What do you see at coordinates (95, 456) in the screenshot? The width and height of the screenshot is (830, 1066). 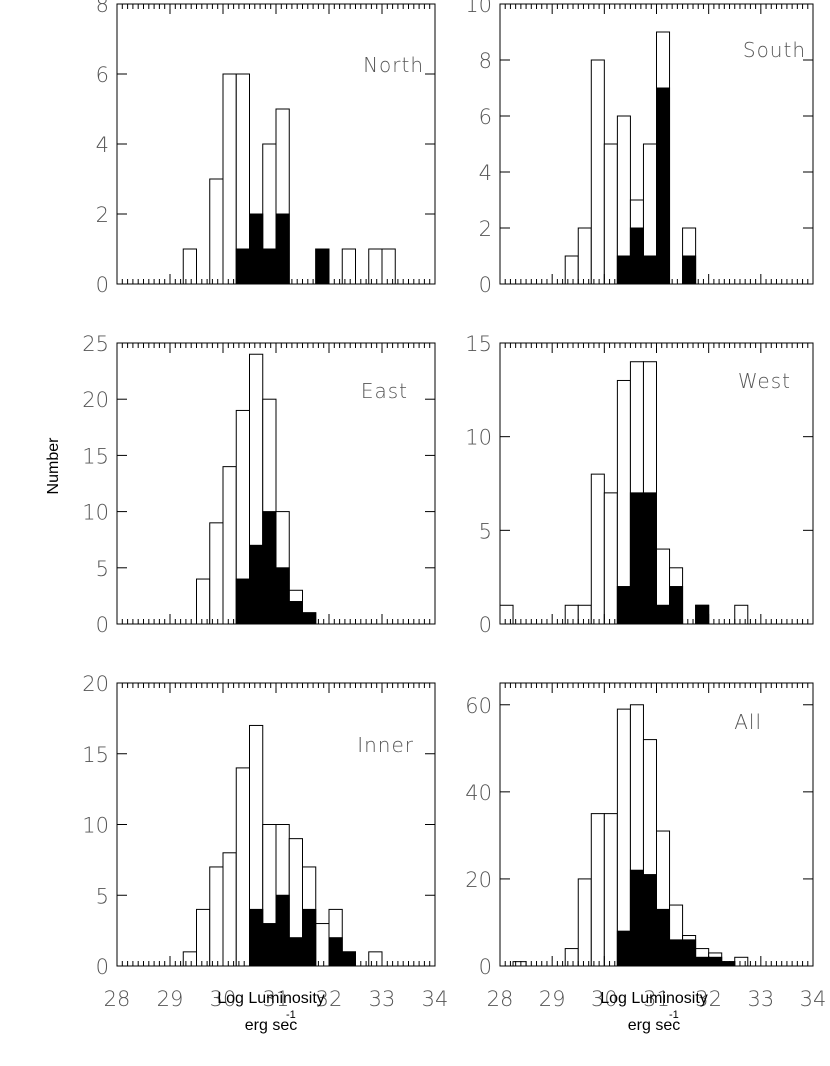 I see `east-ytick-label-3: 15` at bounding box center [95, 456].